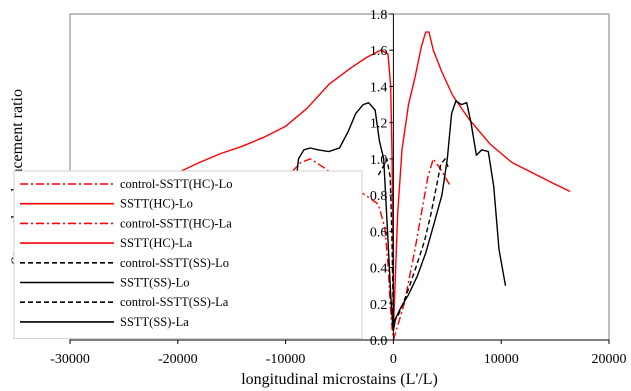 The image size is (631, 391). What do you see at coordinates (156, 204) in the screenshot?
I see `legend-label-2: SSTT(HC)-Lo` at bounding box center [156, 204].